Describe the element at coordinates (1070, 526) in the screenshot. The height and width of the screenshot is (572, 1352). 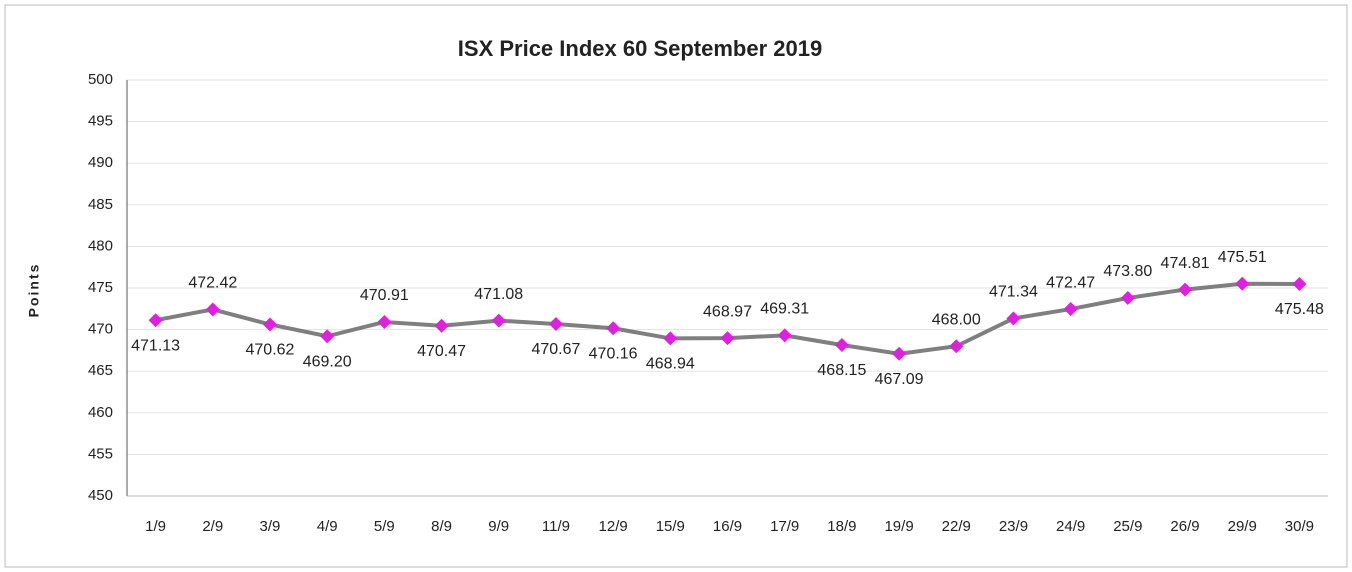
I see `x-tick-label: 24/9` at that location.